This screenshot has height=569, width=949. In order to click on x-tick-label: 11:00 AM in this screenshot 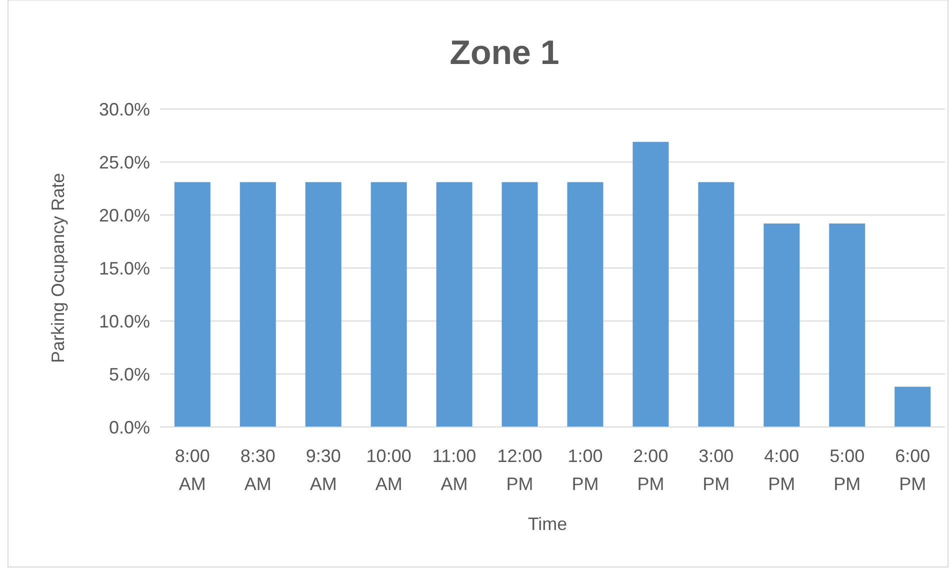, I will do `click(454, 470)`.